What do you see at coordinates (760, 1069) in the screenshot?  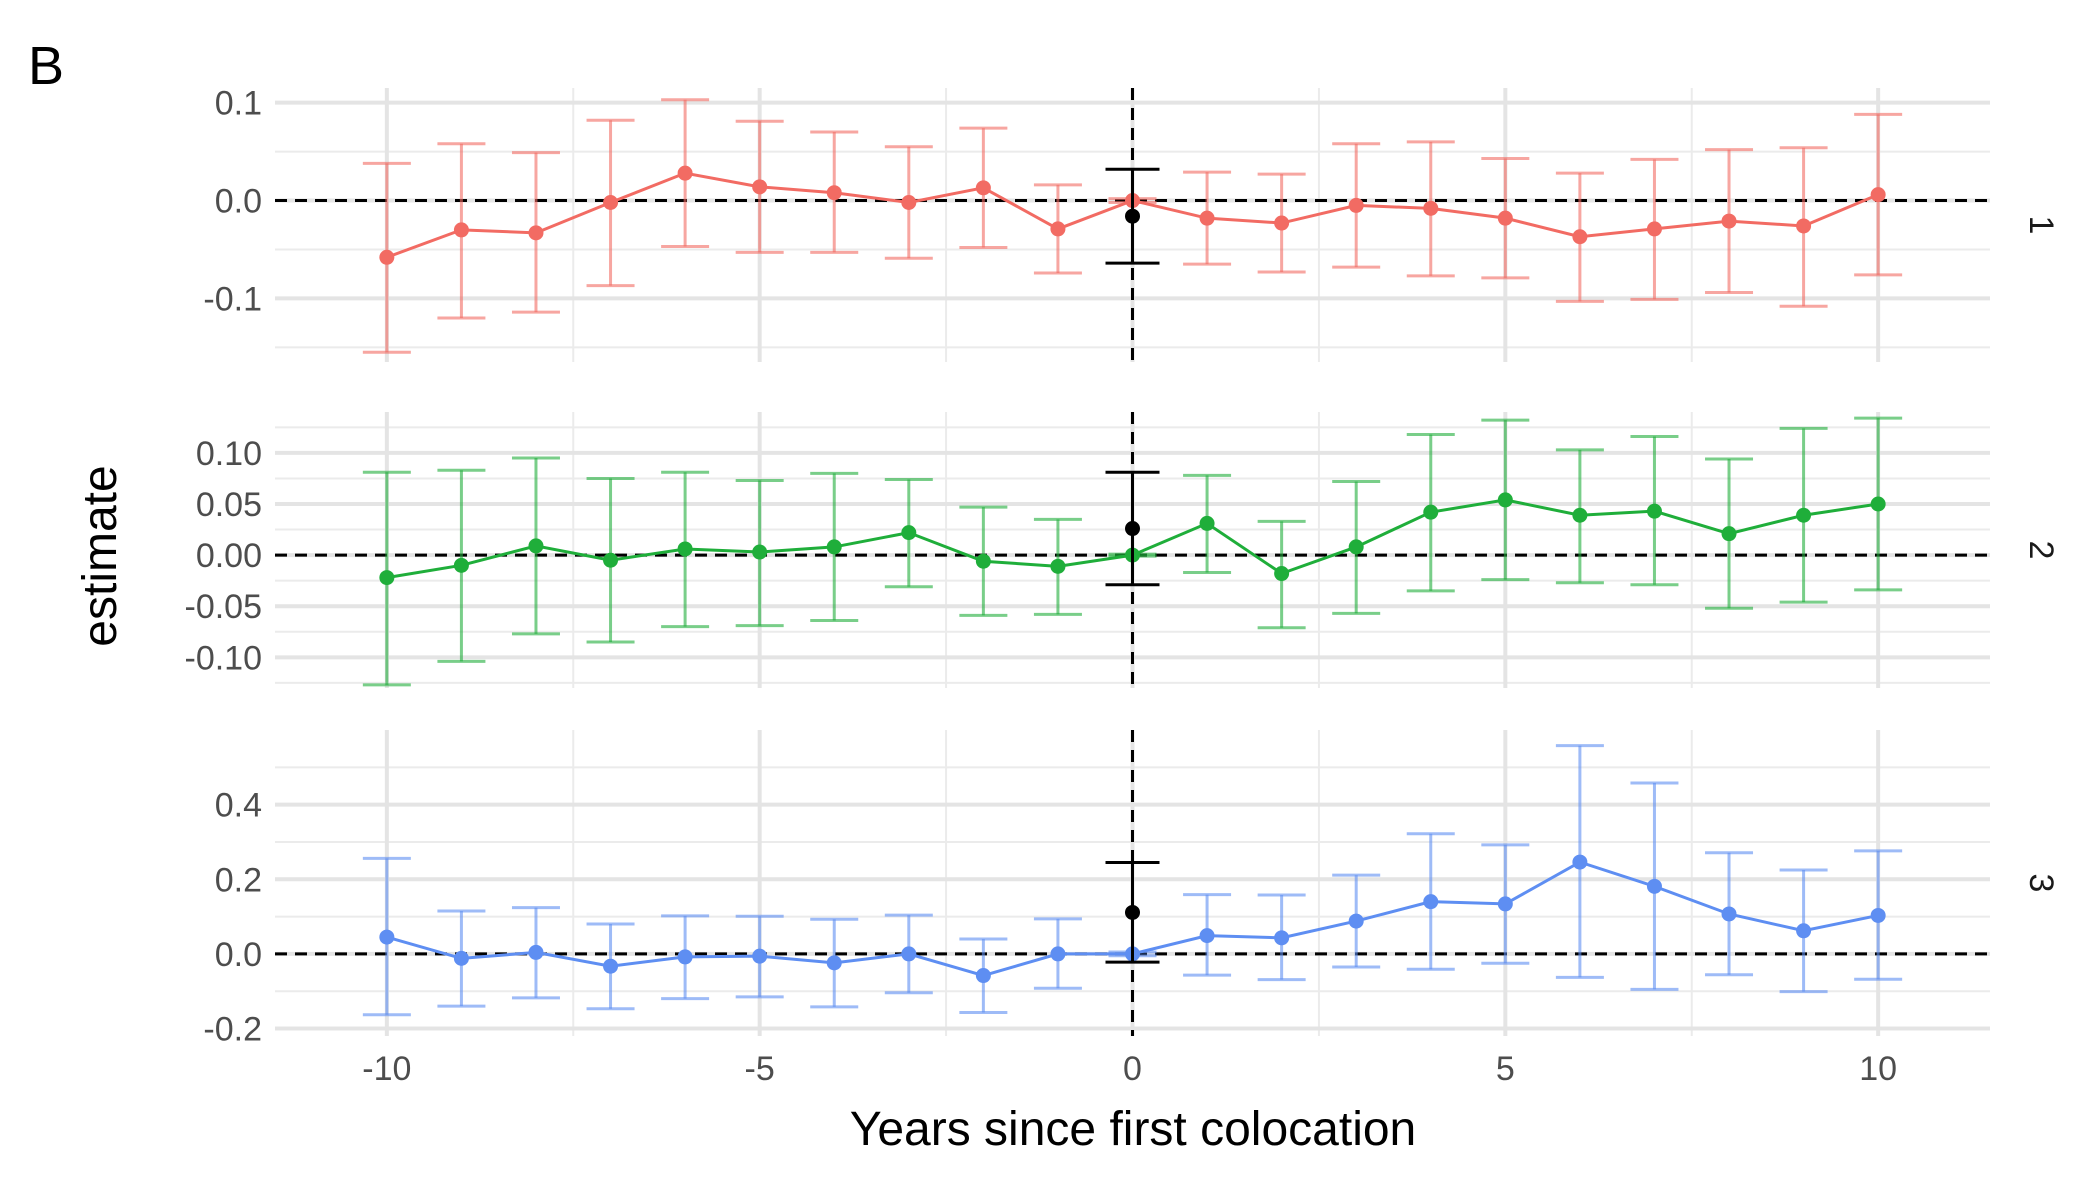 I see `x-tick-label: -5` at bounding box center [760, 1069].